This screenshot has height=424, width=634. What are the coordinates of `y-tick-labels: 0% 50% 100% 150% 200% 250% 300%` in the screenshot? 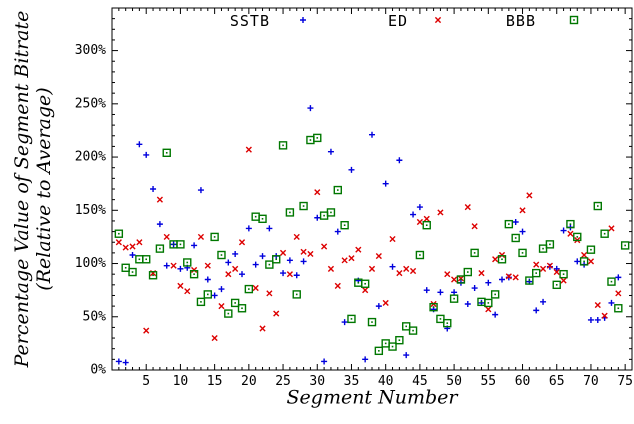 It's located at (90, 210).